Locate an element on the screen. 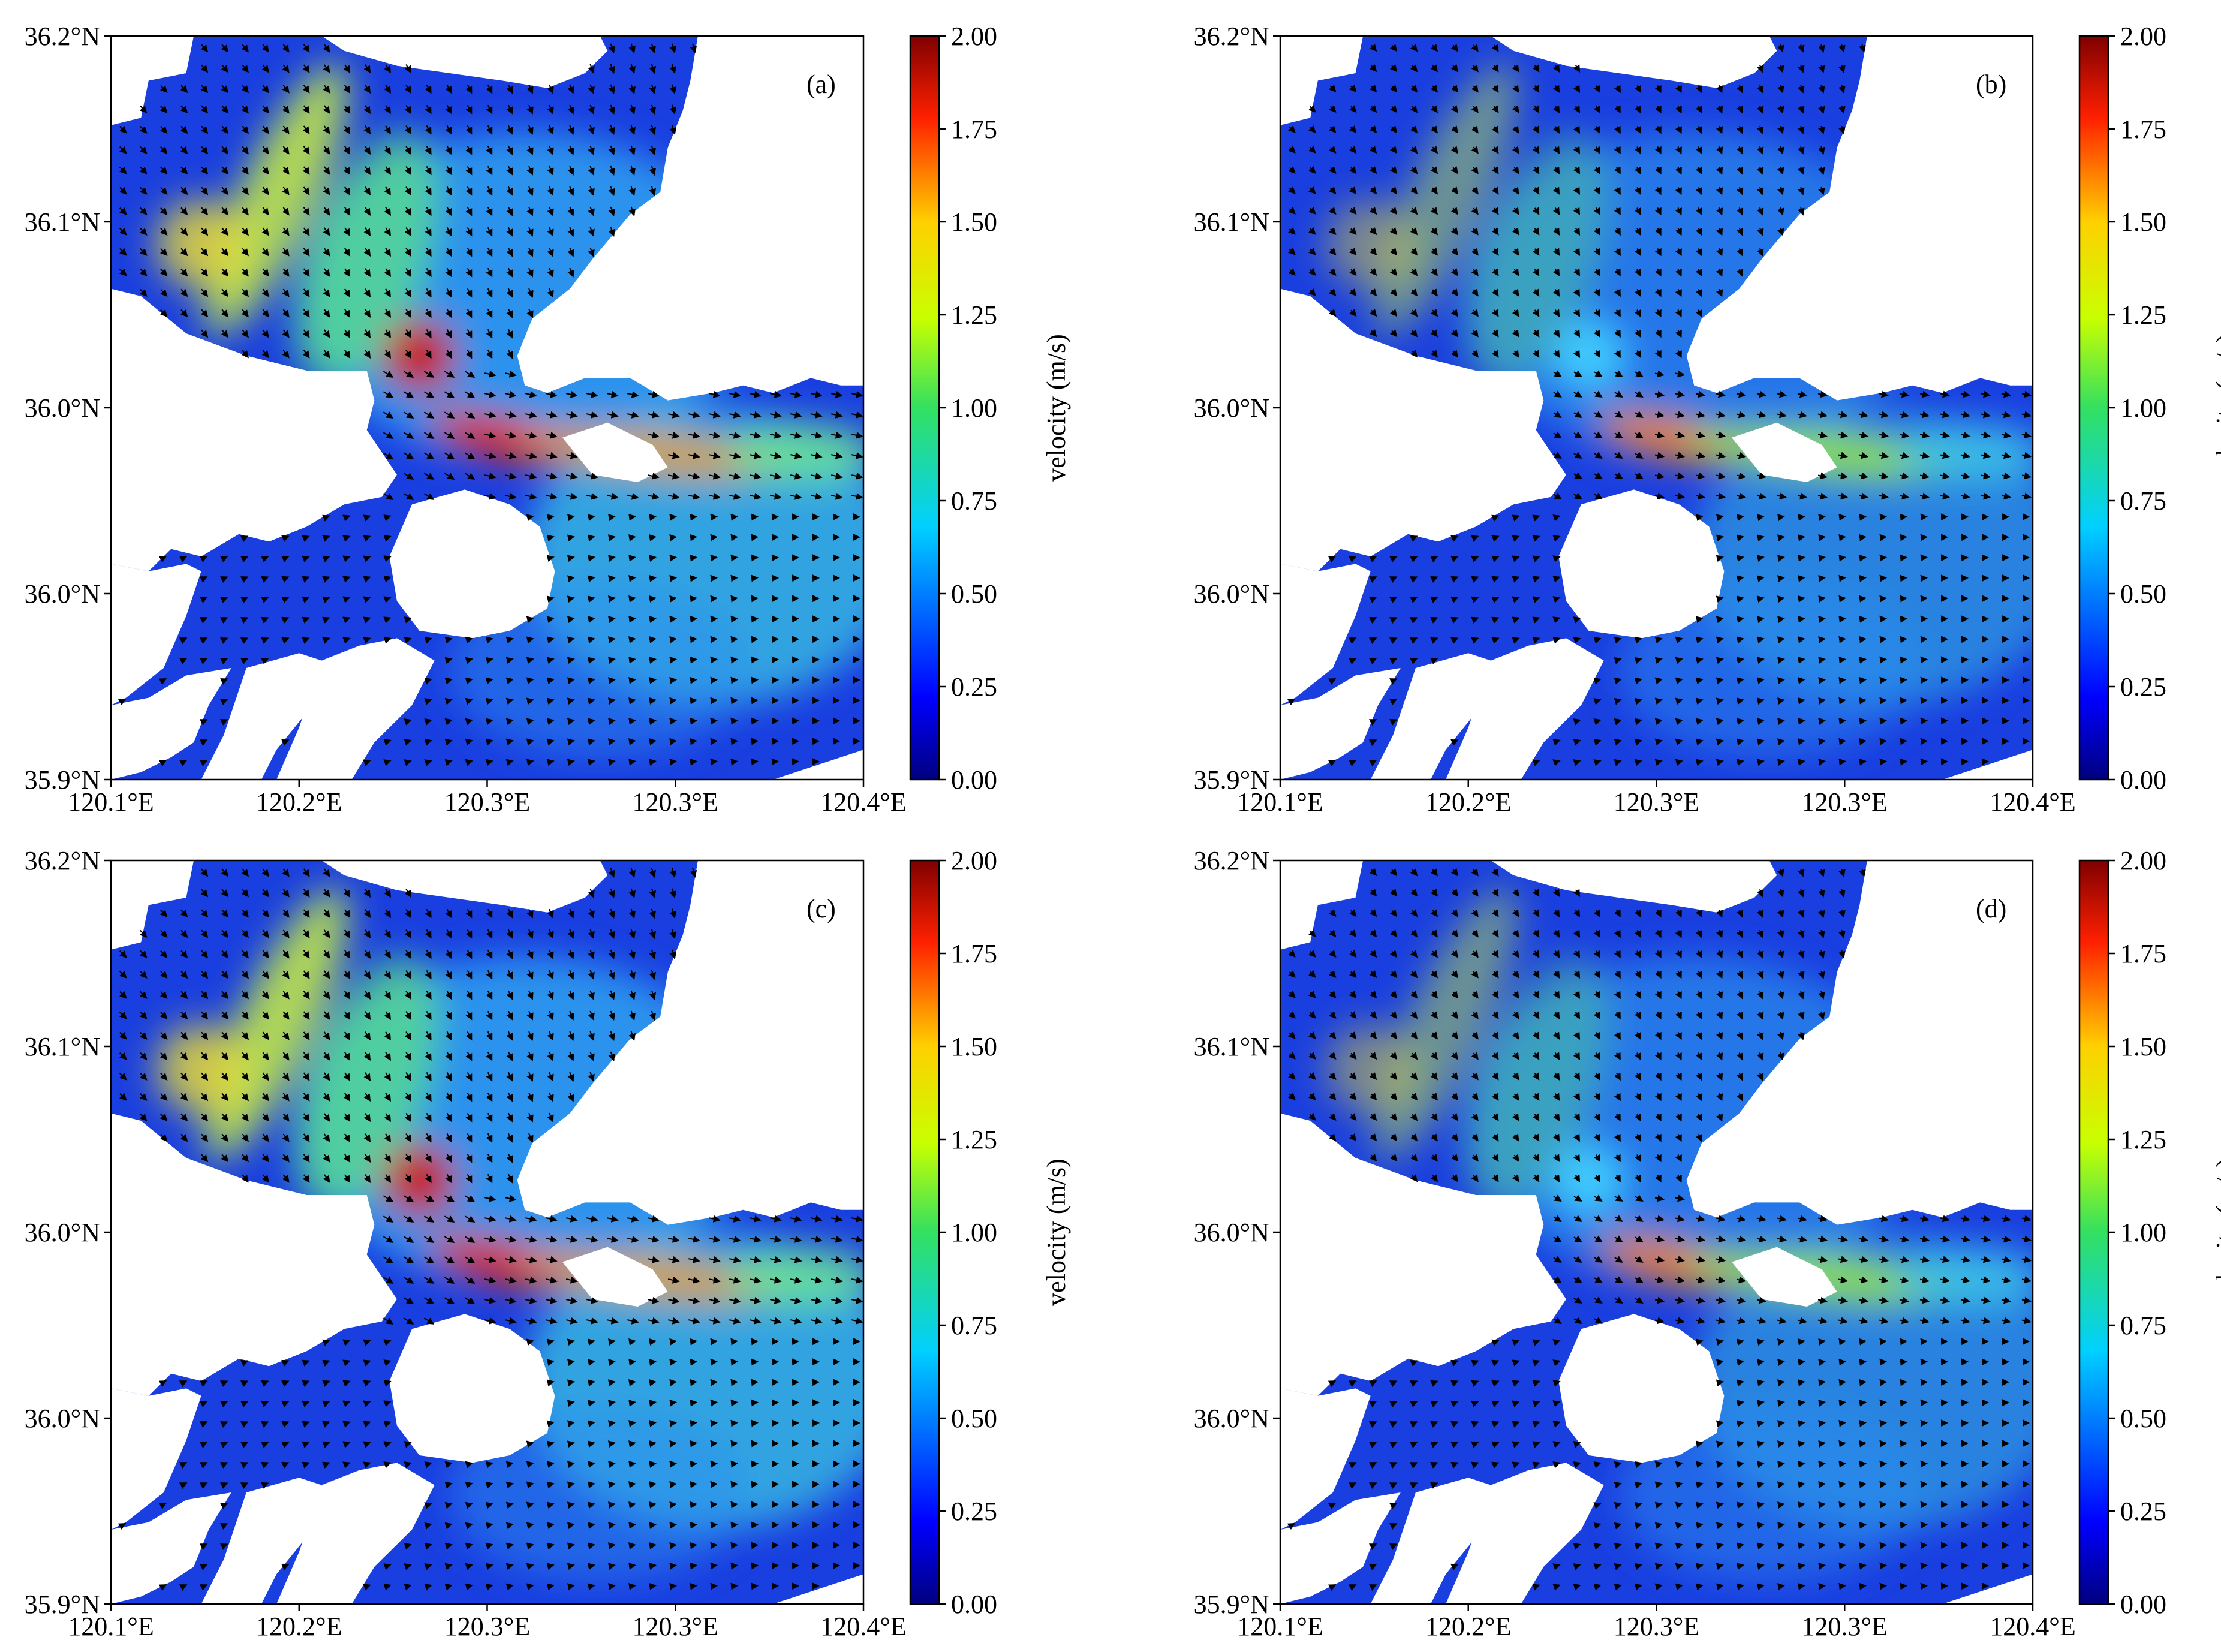 The image size is (2221, 1652). panel-label-b: (b) is located at coordinates (1991, 84).